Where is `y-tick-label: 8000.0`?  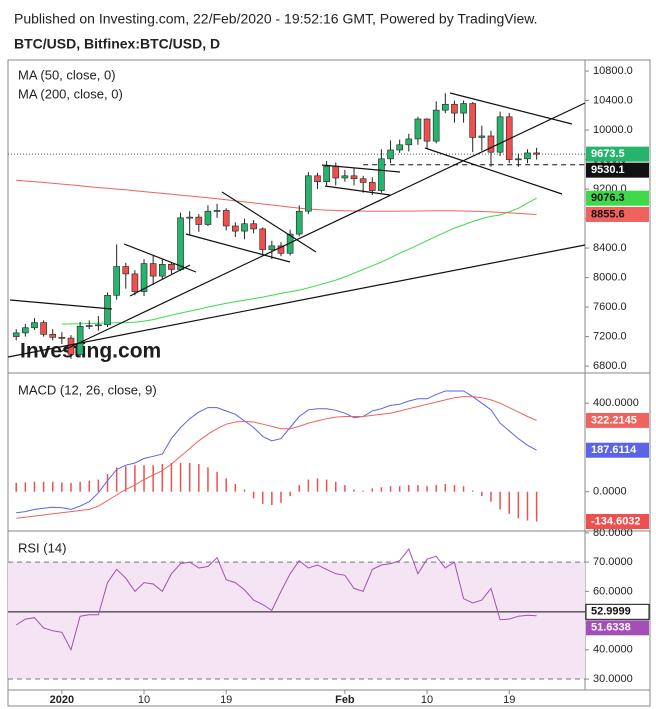
y-tick-label: 8000.0 is located at coordinates (610, 277).